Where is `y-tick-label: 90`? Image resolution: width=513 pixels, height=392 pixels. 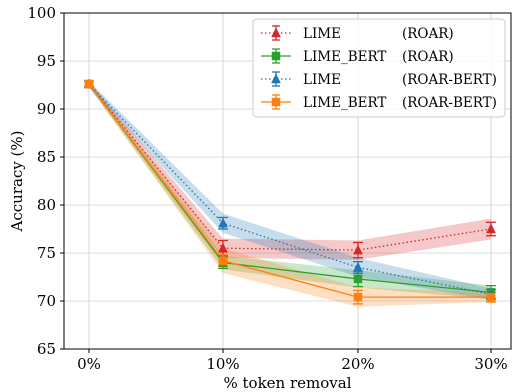 y-tick-label: 90 is located at coordinates (46, 109).